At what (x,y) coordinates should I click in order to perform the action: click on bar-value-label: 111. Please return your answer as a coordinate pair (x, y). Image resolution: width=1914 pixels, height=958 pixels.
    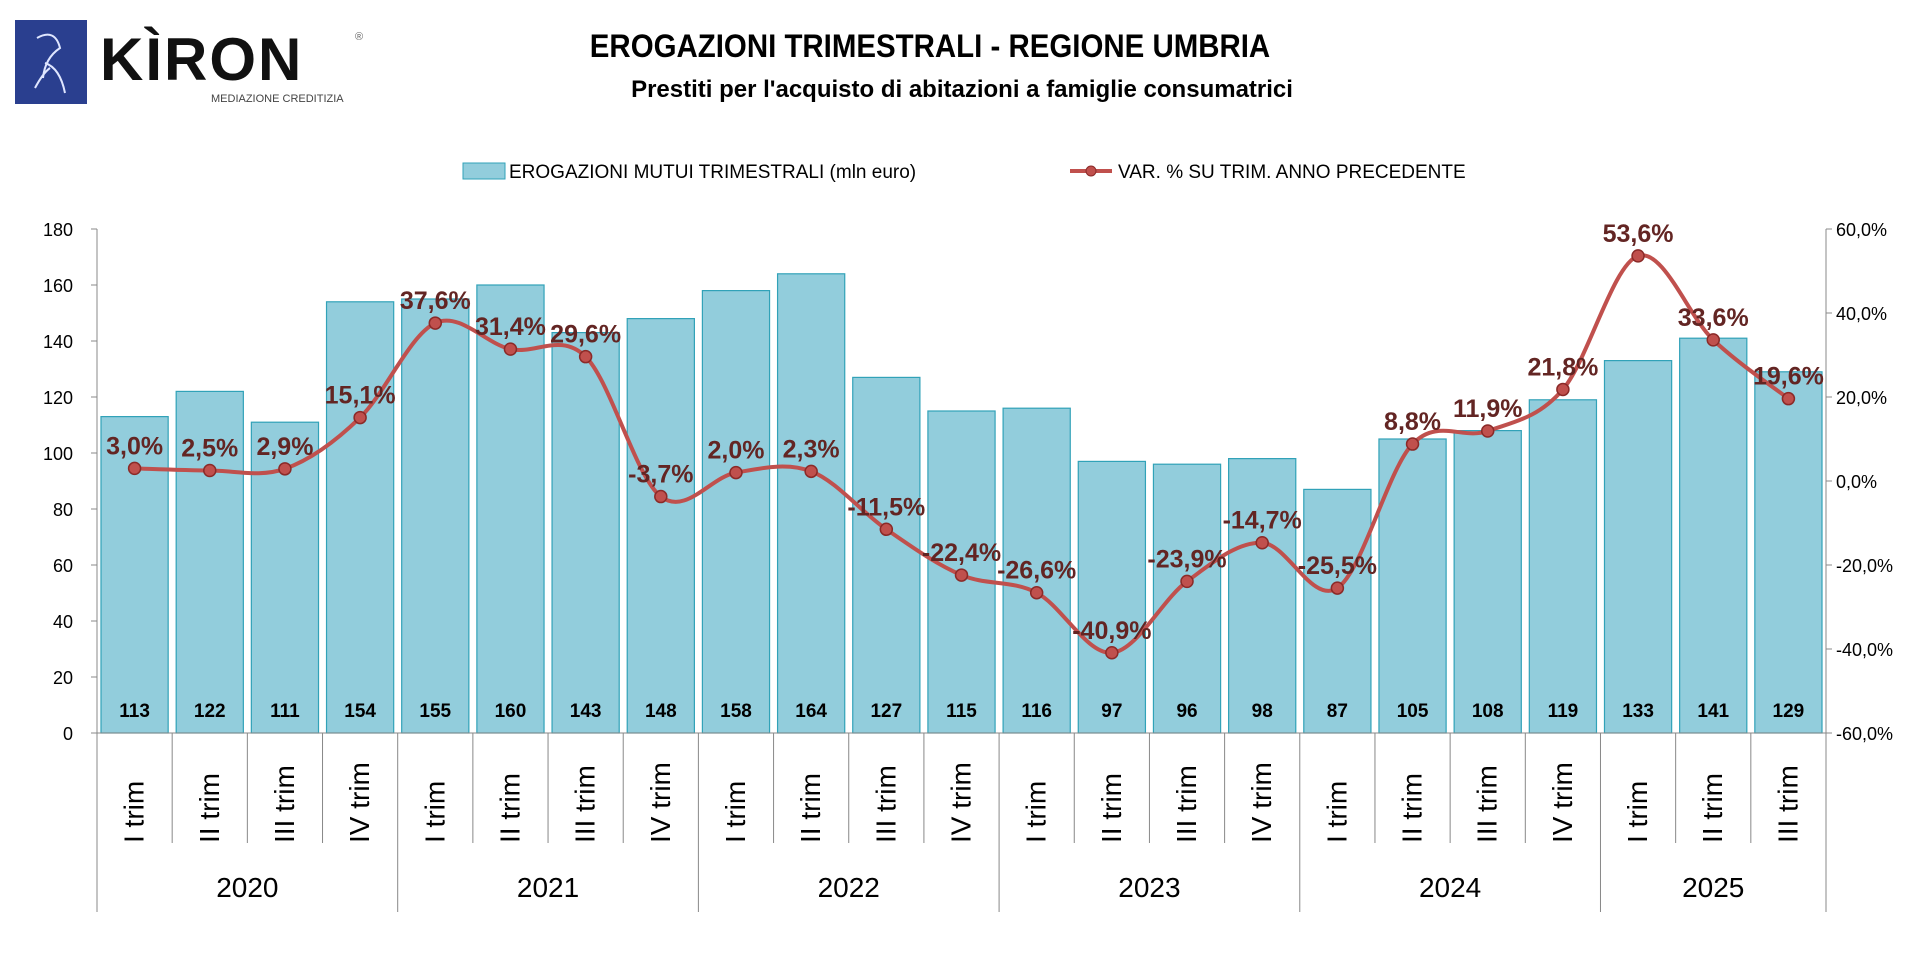
    Looking at the image, I should click on (285, 711).